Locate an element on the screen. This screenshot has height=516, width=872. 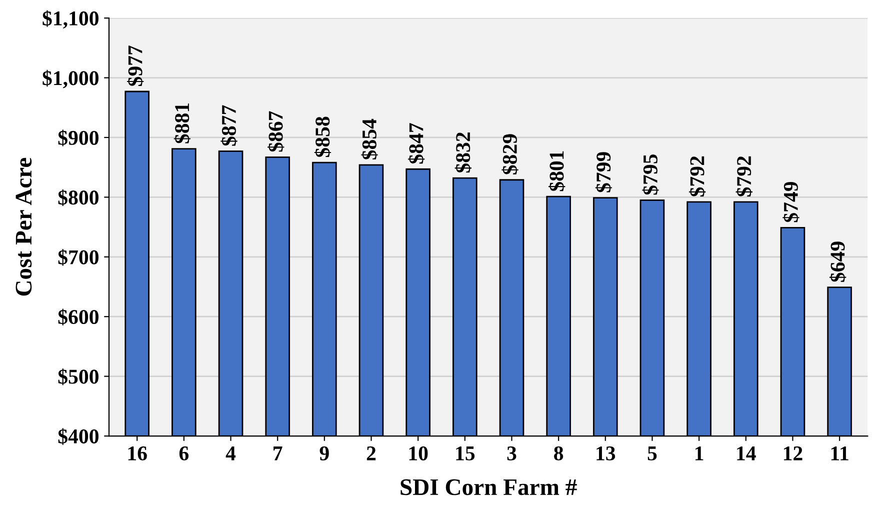
x-tick-label: 6 is located at coordinates (184, 453).